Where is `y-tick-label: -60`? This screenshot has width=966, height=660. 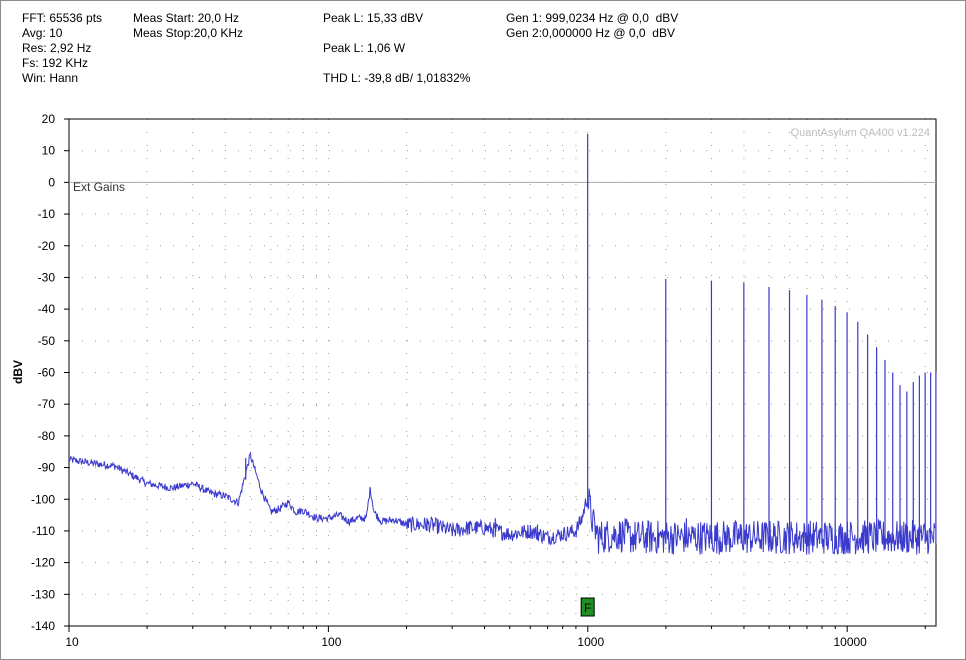
y-tick-label: -60 is located at coordinates (47, 373).